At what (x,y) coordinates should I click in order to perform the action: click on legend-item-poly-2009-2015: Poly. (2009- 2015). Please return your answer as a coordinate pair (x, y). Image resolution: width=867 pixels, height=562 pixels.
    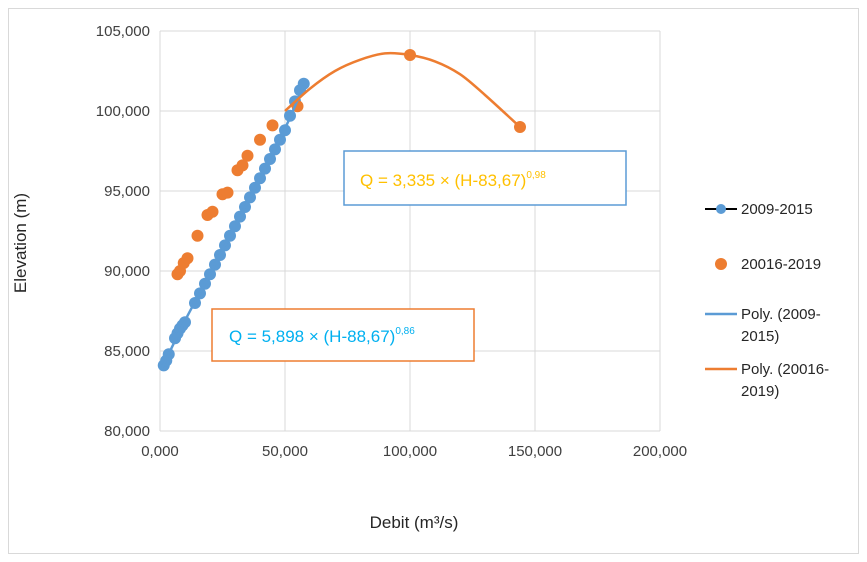
    Looking at the image, I should click on (765, 325).